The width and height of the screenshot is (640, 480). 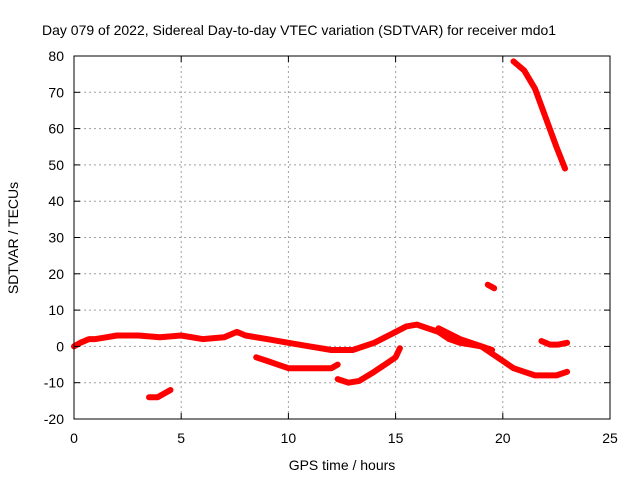 I want to click on series-line-seg-evening-decline, so click(x=503, y=352).